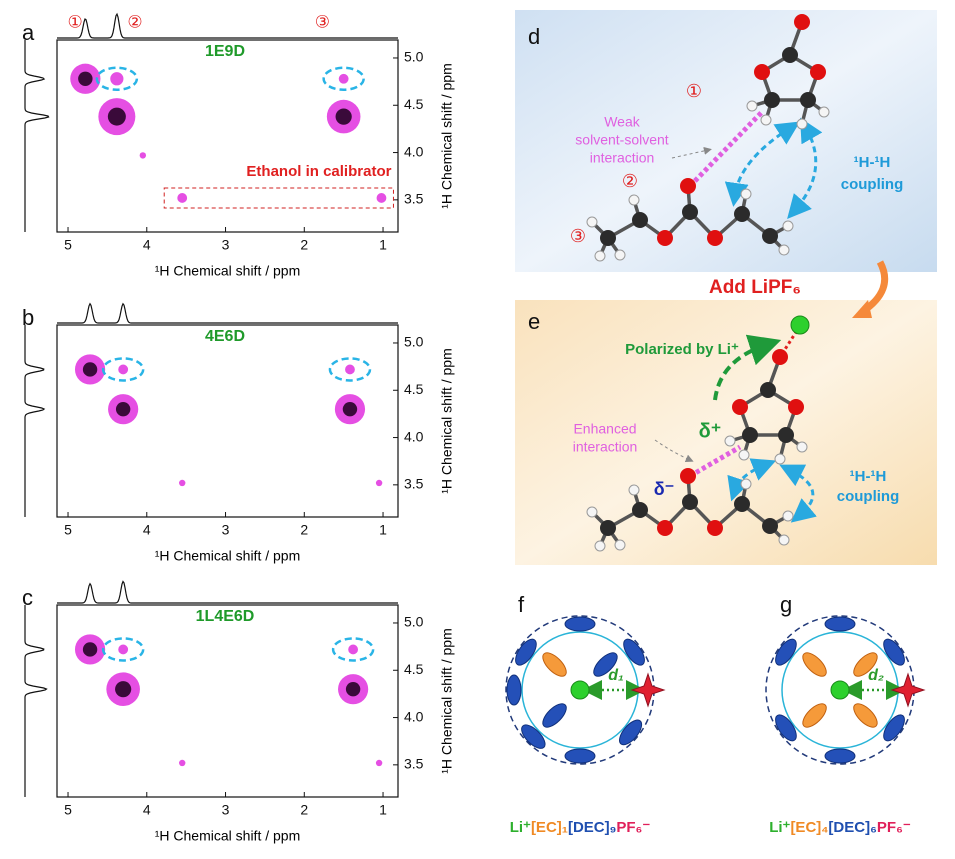 The height and width of the screenshot is (859, 955). What do you see at coordinates (755, 287) in the screenshot?
I see `add-salt-label: Add LiPF₆` at bounding box center [755, 287].